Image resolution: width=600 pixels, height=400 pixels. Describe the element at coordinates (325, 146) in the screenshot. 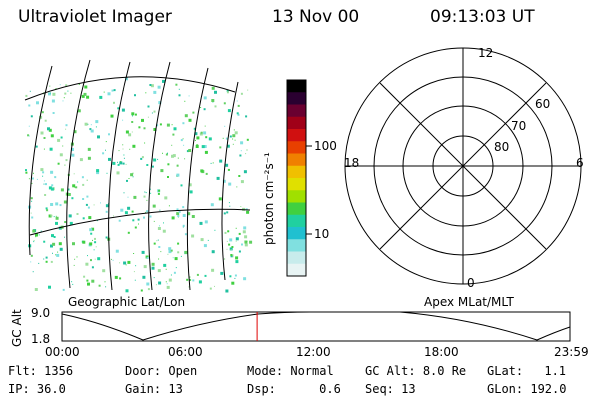

I see `colorbar-tick-100: 100` at that location.